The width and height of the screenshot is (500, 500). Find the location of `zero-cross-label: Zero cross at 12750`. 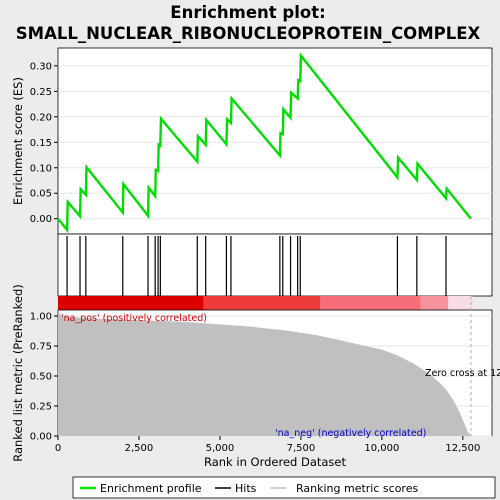

zero-cross-label: Zero cross at 12750 is located at coordinates (462, 373).